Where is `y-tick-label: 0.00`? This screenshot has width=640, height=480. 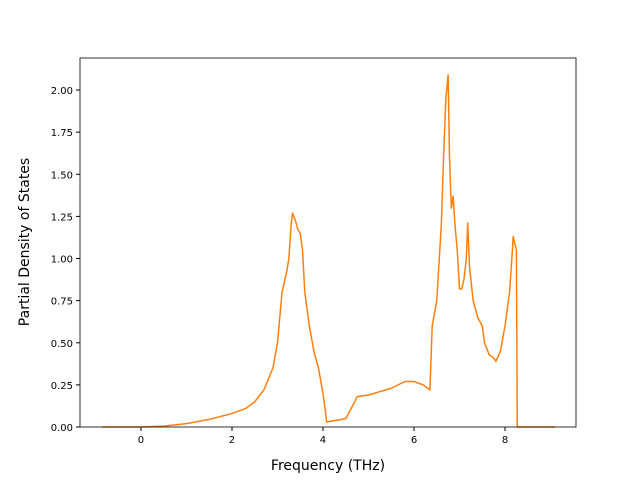 y-tick-label: 0.00 is located at coordinates (62, 428).